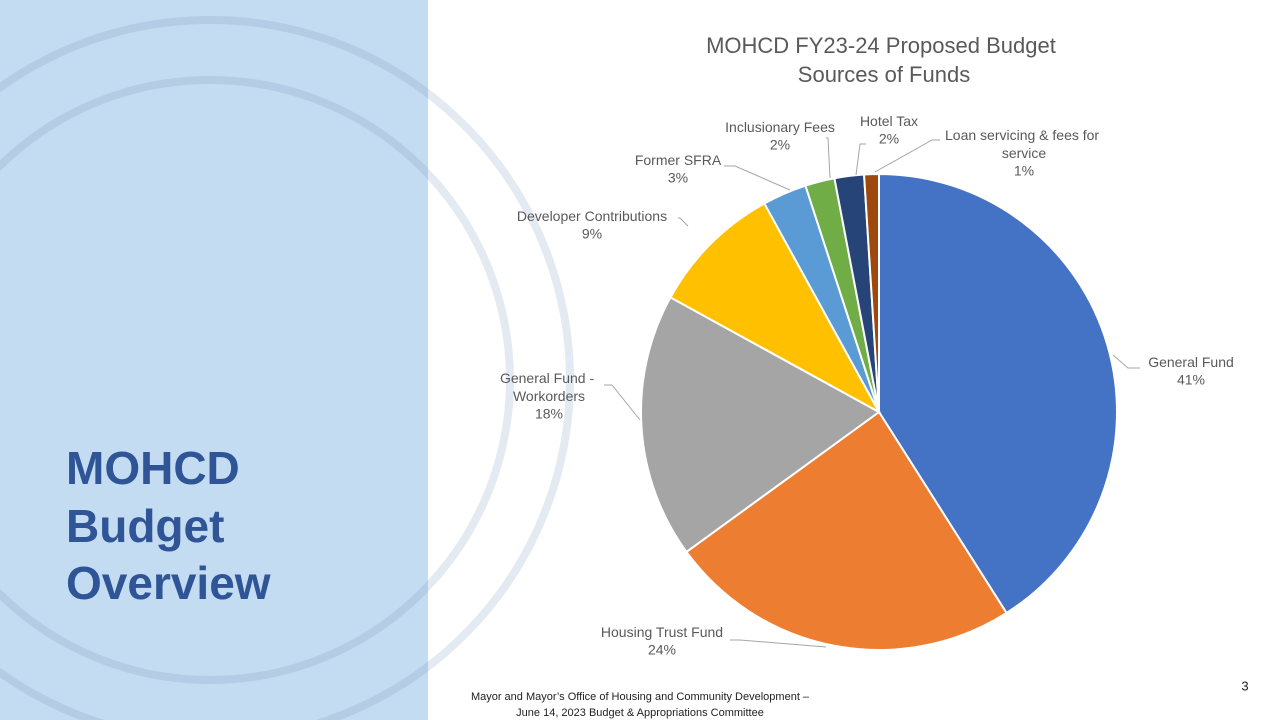 This screenshot has width=1280, height=720. Describe the element at coordinates (1191, 380) in the screenshot. I see `value-label: 41%` at that location.